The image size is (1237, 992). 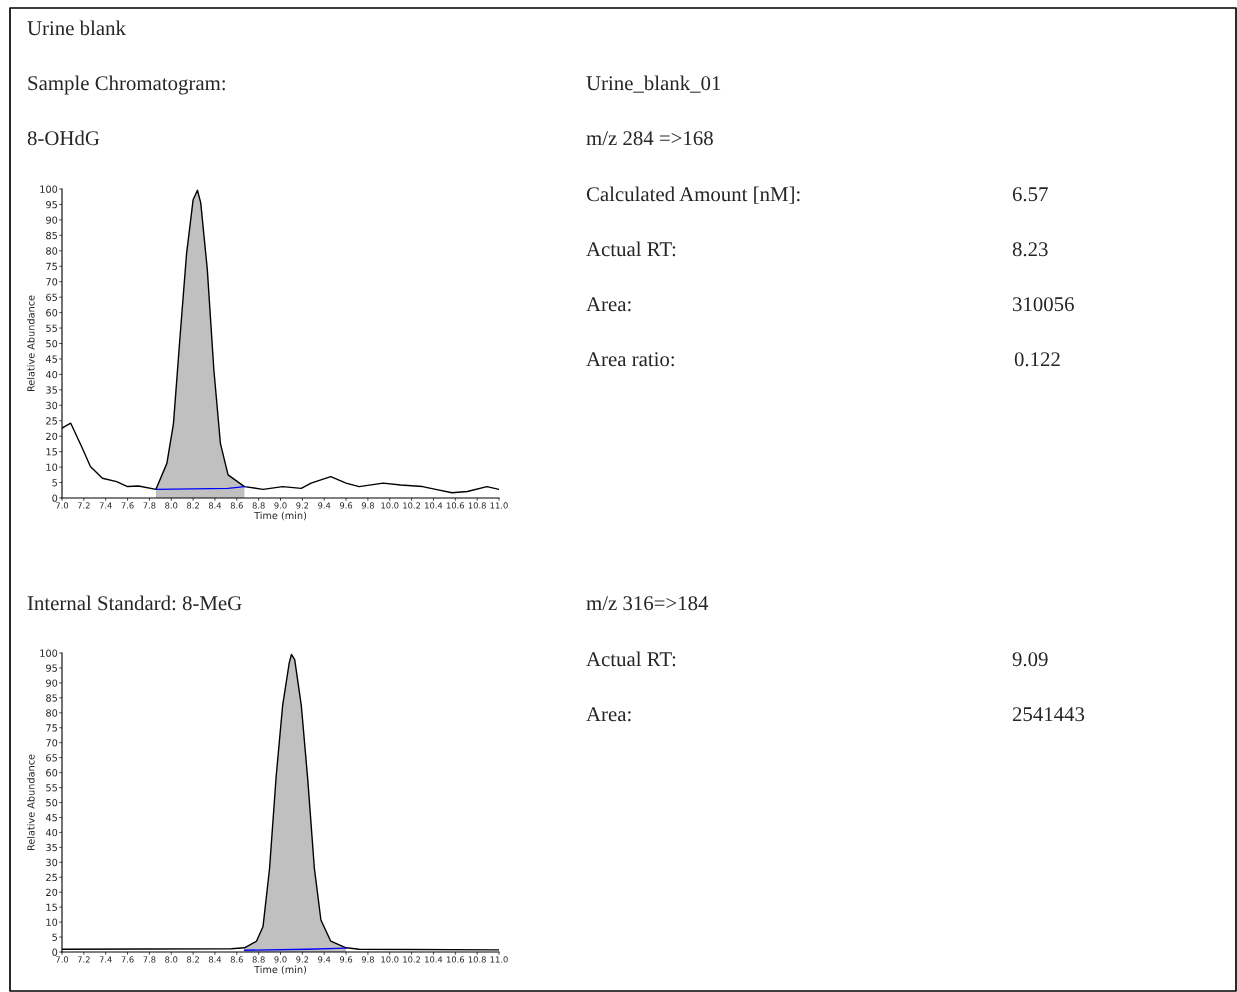 What do you see at coordinates (193, 959) in the screenshot?
I see `x-tick-label: 8.2` at bounding box center [193, 959].